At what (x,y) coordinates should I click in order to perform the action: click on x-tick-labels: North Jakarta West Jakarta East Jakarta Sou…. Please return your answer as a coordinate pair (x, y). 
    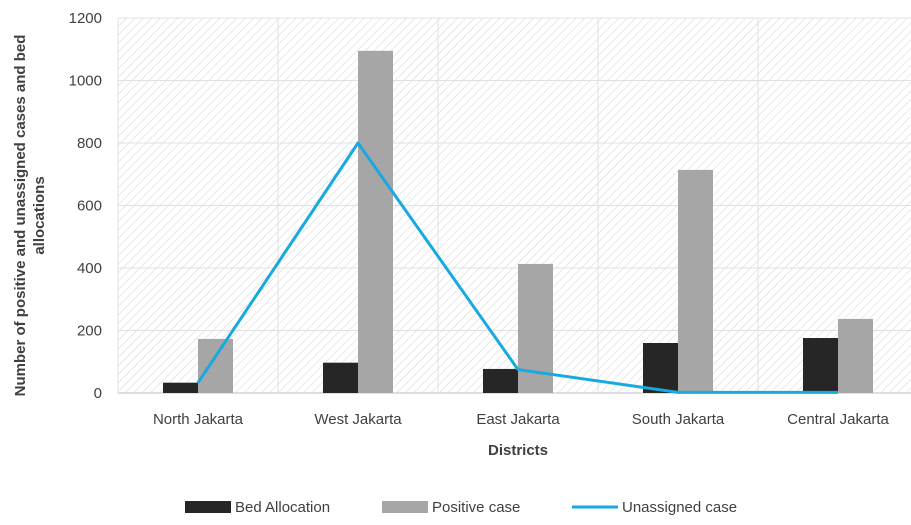
    Looking at the image, I should click on (521, 419).